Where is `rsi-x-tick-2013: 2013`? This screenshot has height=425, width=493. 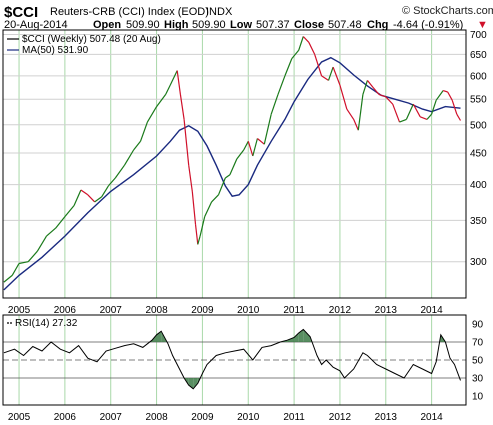
rsi-x-tick-2013: 2013 is located at coordinates (386, 417).